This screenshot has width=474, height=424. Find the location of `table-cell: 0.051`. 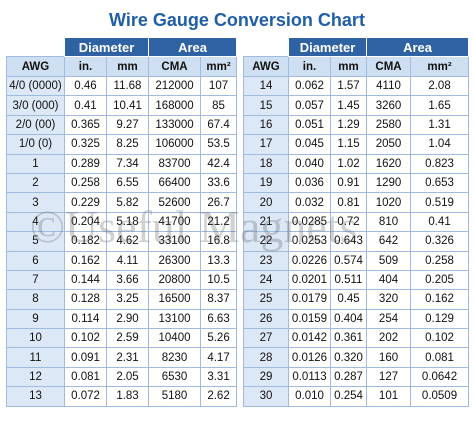

table-cell: 0.051 is located at coordinates (309, 125).